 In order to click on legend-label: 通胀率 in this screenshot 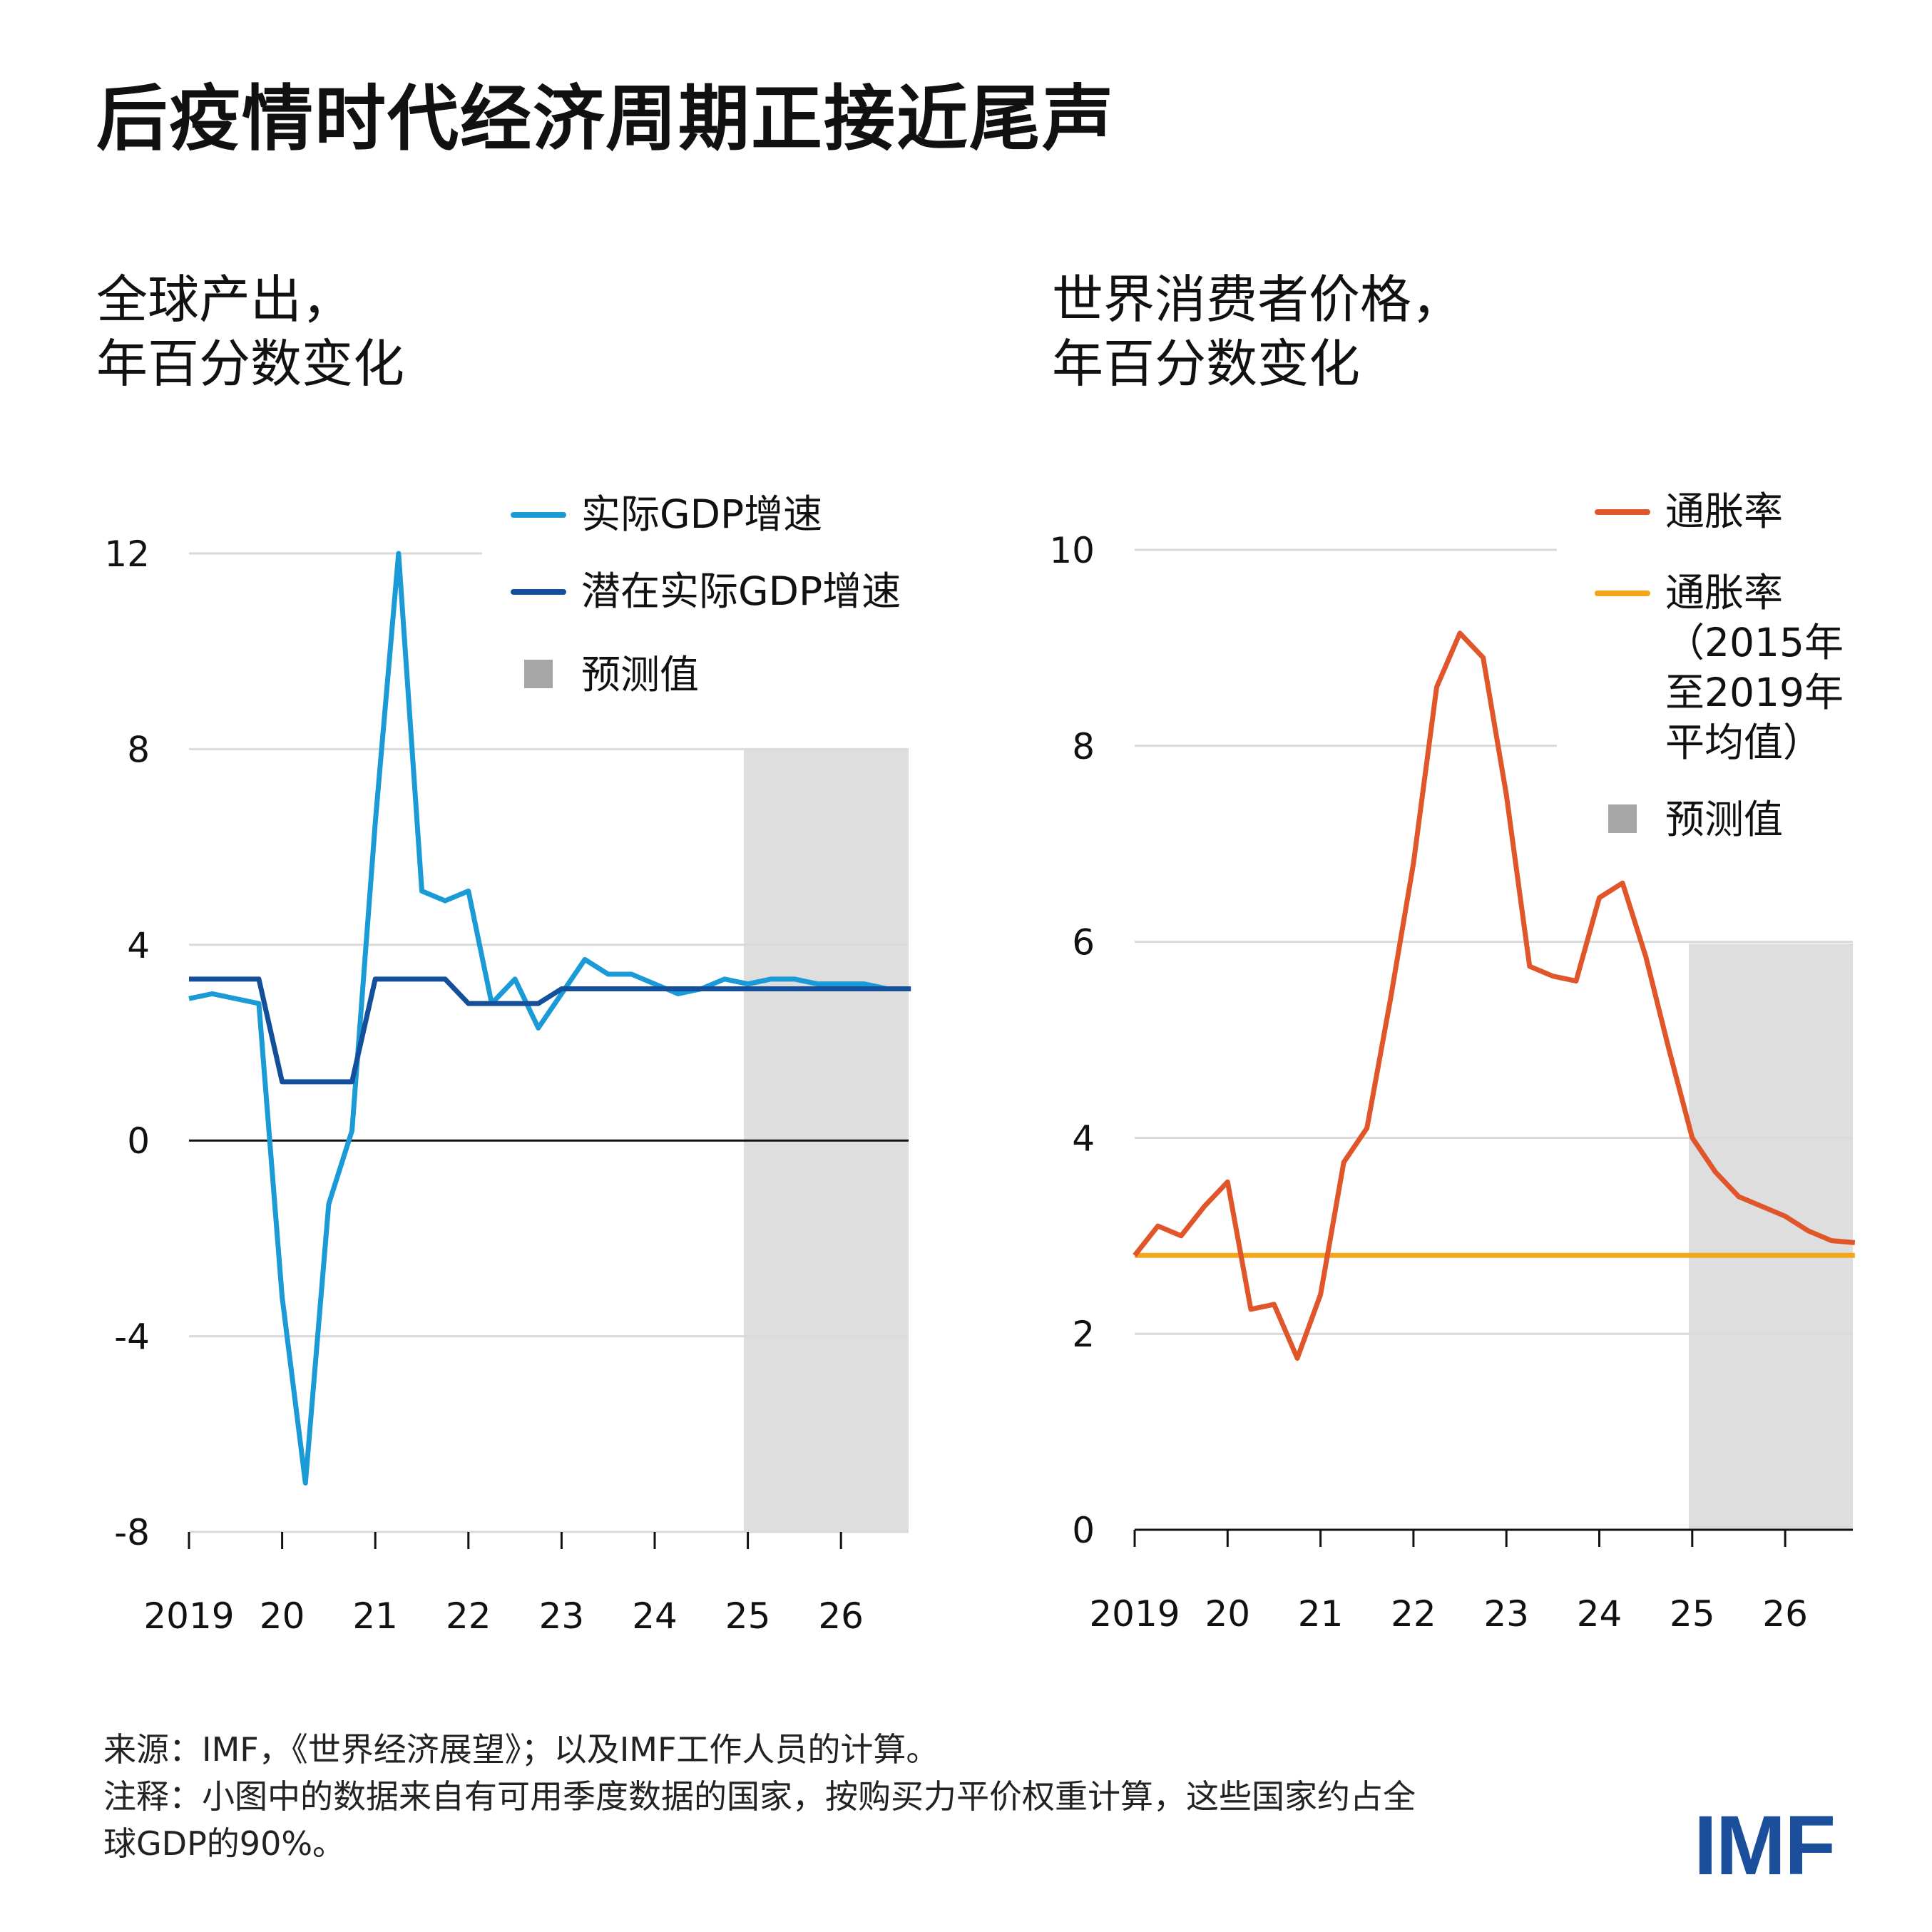, I will do `click(1724, 512)`.